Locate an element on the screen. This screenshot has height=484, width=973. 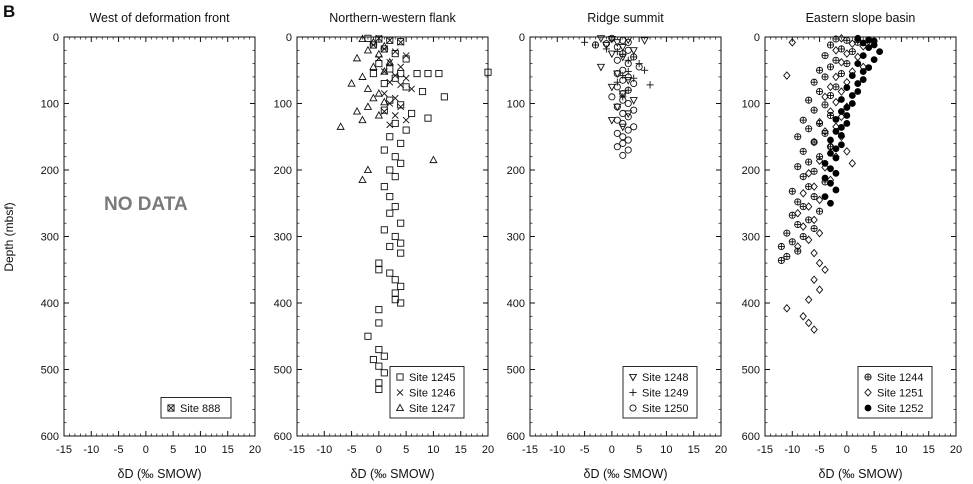
legend: Site 1245 Site 1246 Site 1247 is located at coordinates (427, 392).